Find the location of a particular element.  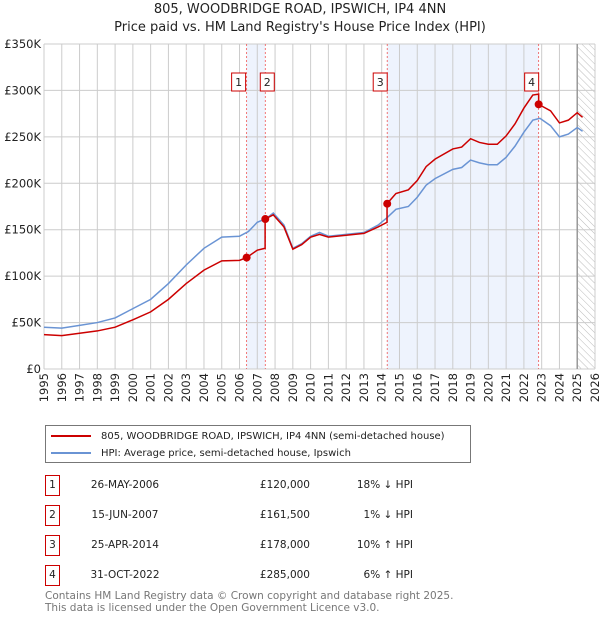

x-tick-label: 2008 is located at coordinates (275, 387).